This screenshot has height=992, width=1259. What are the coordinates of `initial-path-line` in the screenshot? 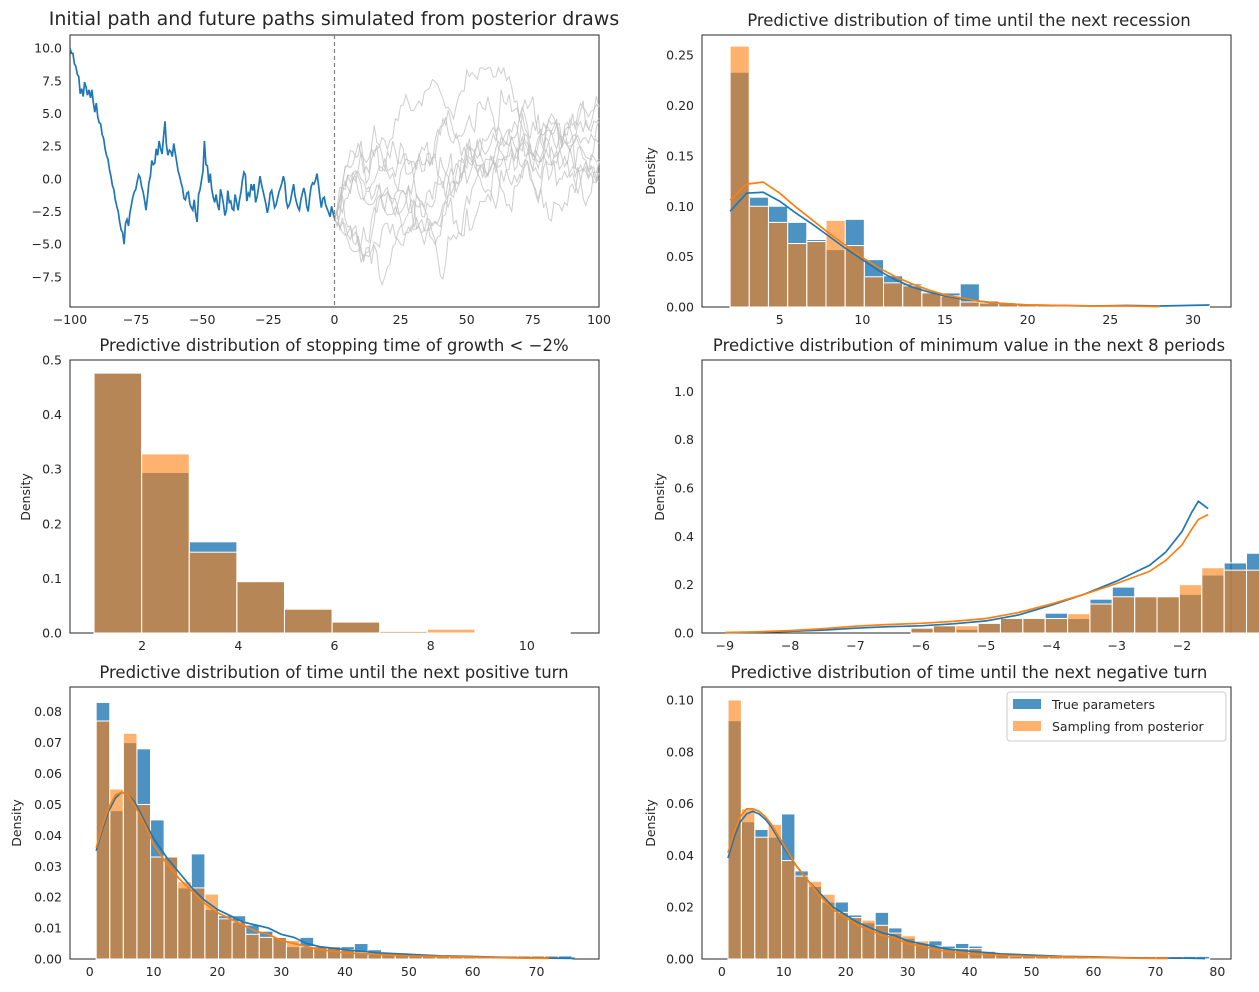 It's located at (202, 146).